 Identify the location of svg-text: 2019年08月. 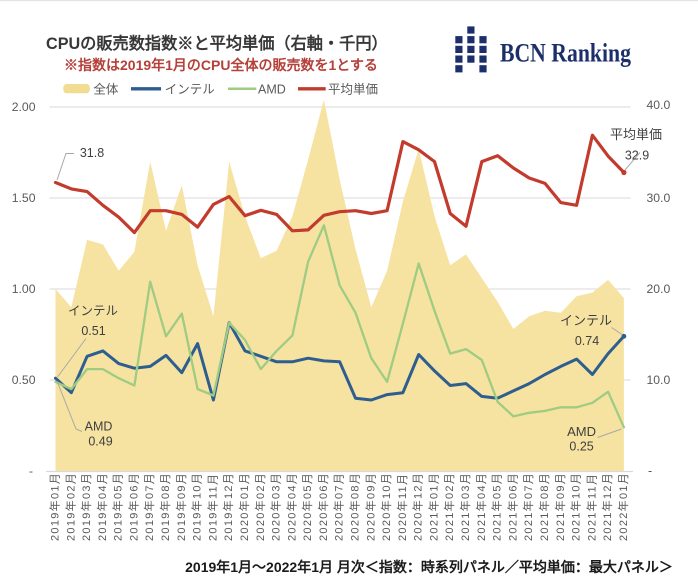
(165, 506).